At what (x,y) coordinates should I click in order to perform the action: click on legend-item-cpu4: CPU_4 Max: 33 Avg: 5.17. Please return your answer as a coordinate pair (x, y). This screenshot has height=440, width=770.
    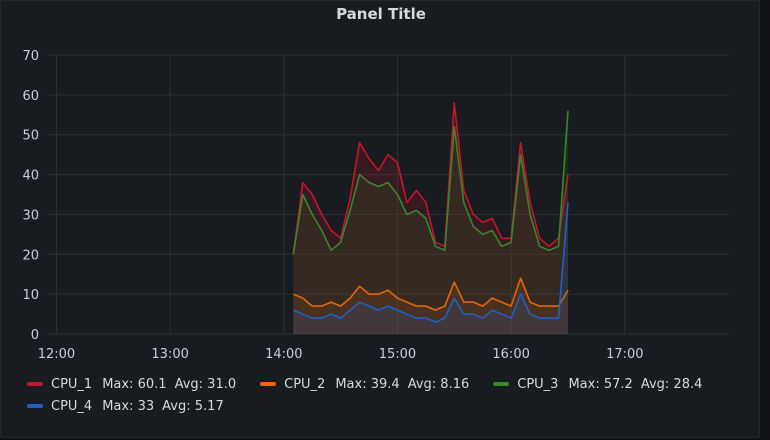
    Looking at the image, I should click on (129, 406).